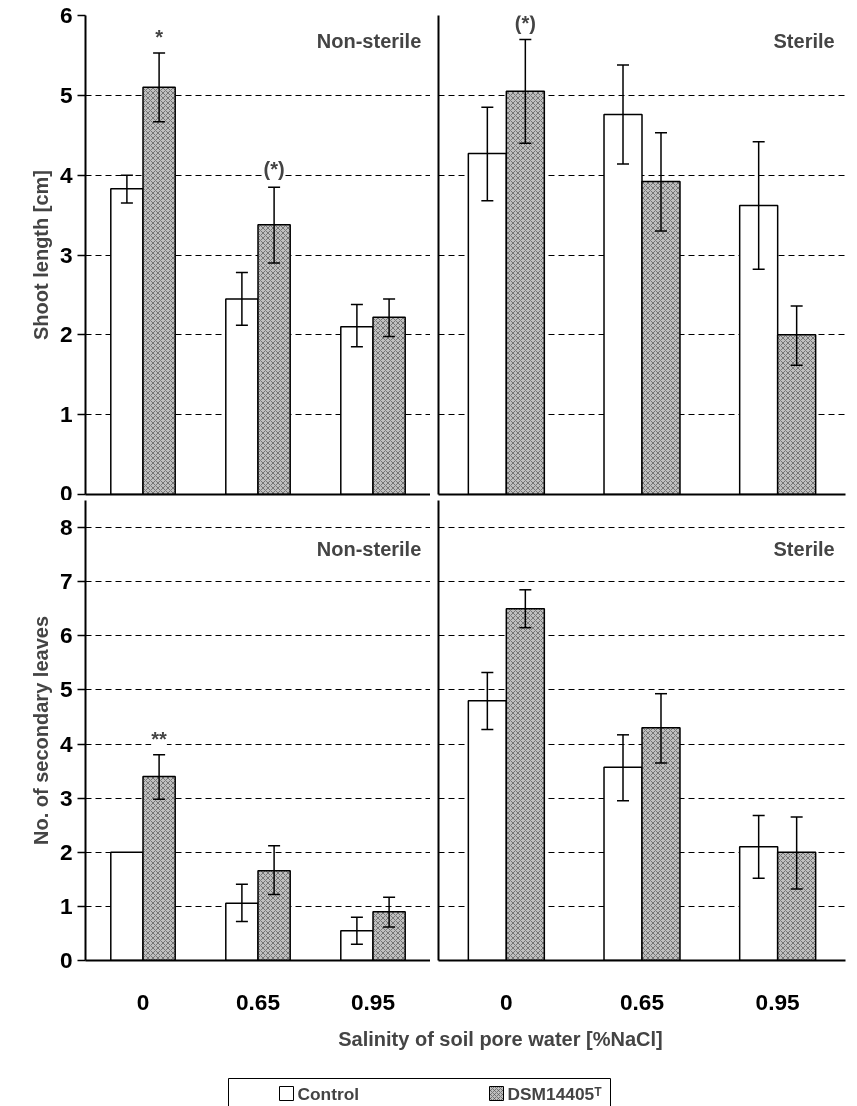  Describe the element at coordinates (66, 527) in the screenshot. I see `y-tick-label: 8` at that location.